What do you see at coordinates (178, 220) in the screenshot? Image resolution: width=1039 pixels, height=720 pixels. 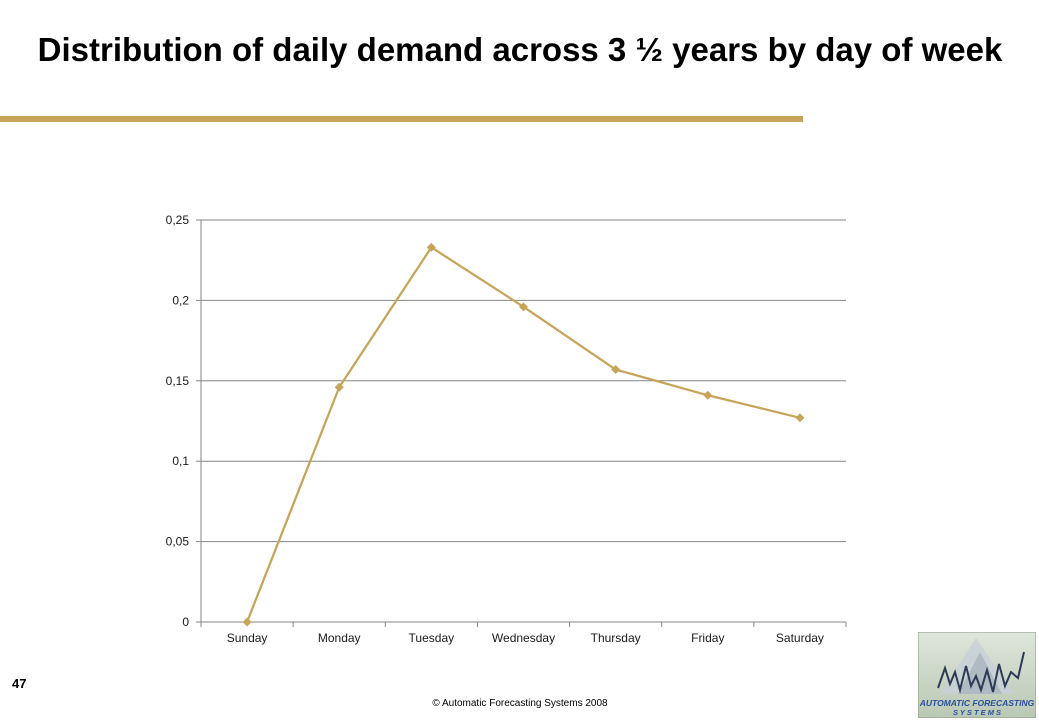 I see `y-tick-label: 0,25` at bounding box center [178, 220].